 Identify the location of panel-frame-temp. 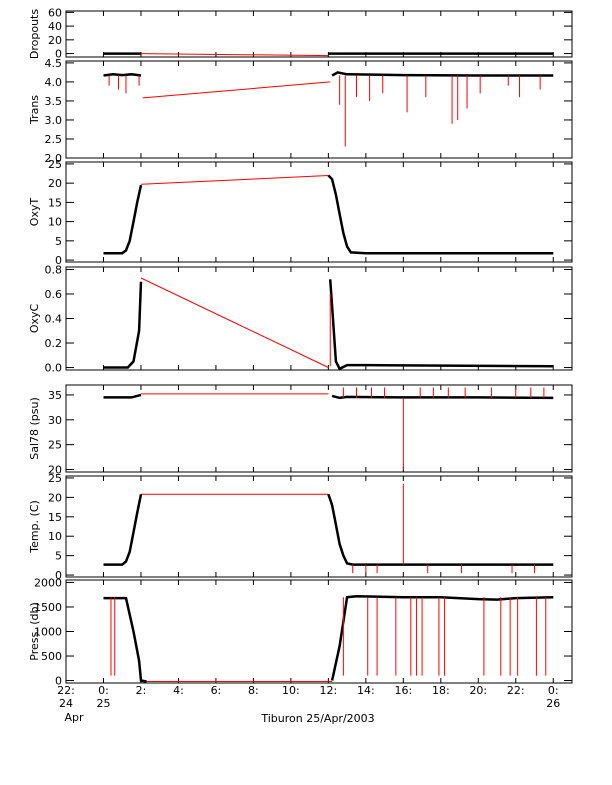
(319, 526).